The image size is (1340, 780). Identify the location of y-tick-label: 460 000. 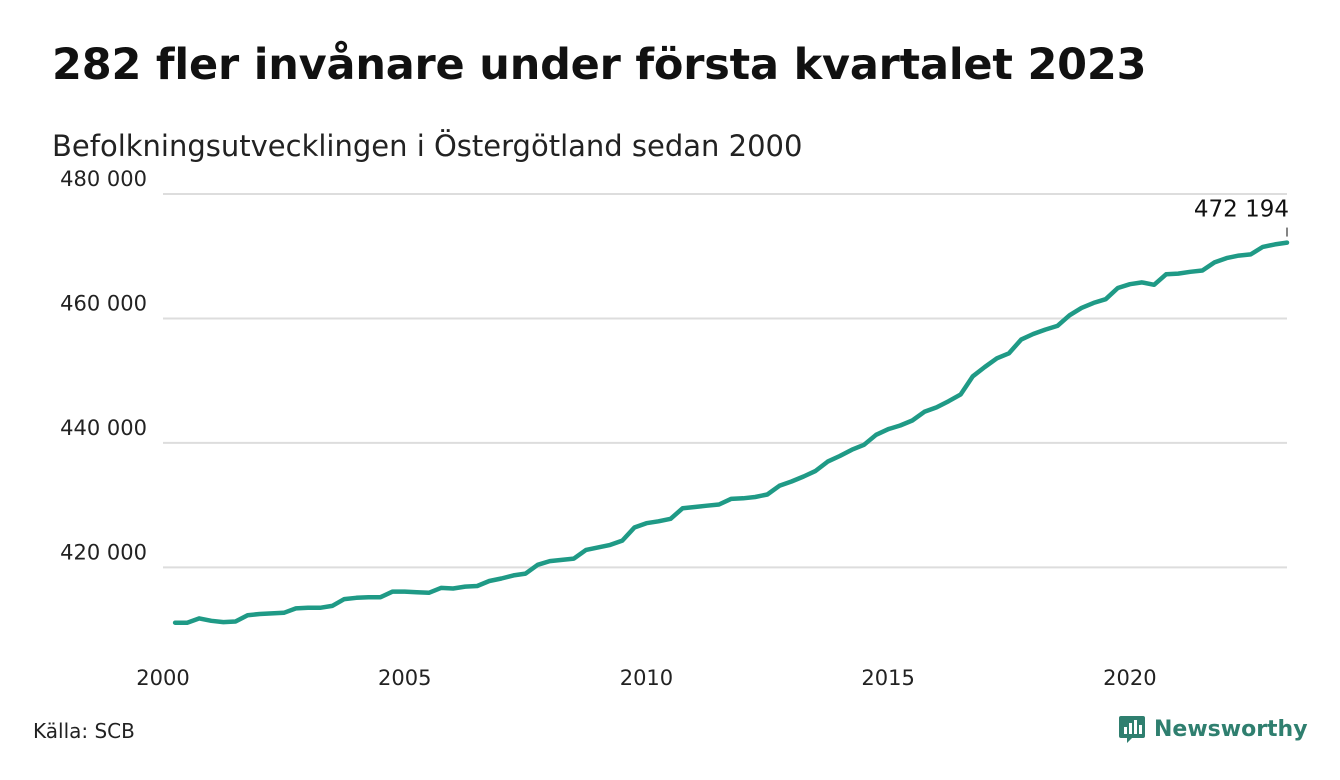
(103, 303).